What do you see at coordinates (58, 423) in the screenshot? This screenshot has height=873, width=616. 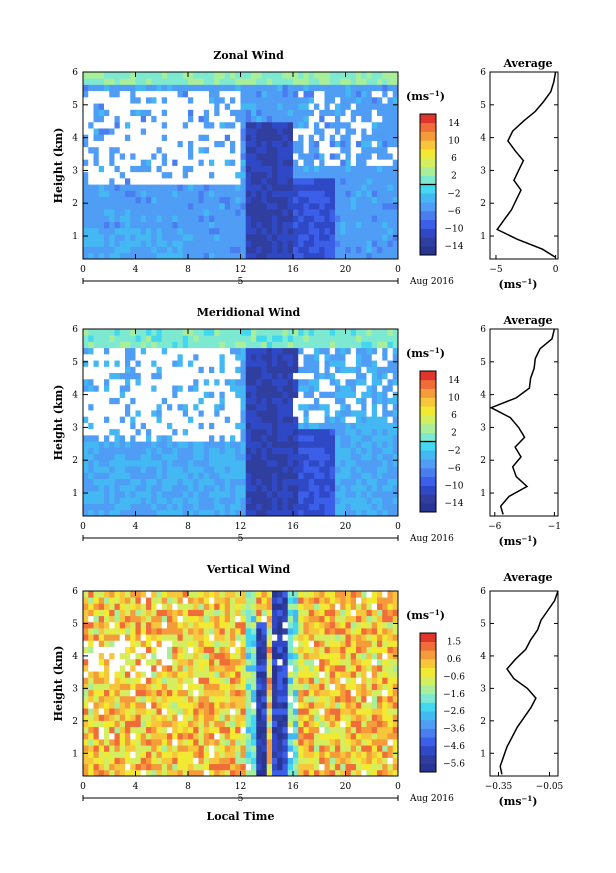 I see `y-axis-label: Height (km)` at bounding box center [58, 423].